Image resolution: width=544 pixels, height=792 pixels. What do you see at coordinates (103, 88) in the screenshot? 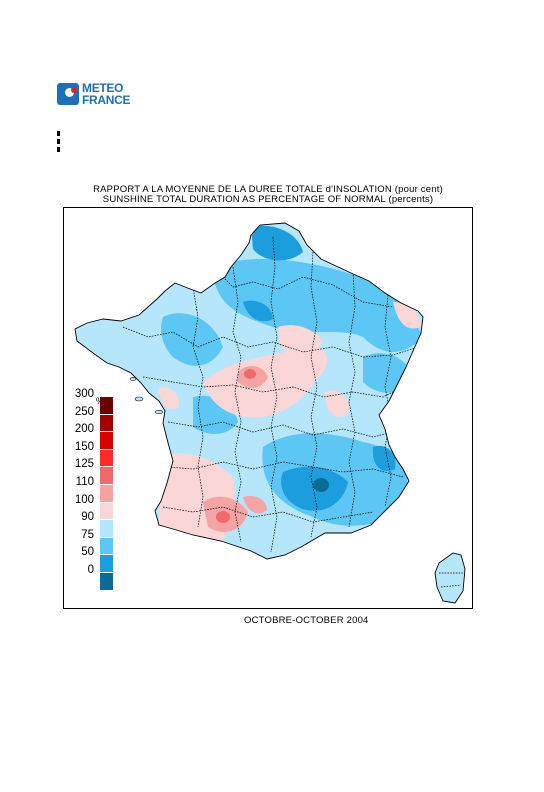
I see `logo-line1: METEO` at bounding box center [103, 88].